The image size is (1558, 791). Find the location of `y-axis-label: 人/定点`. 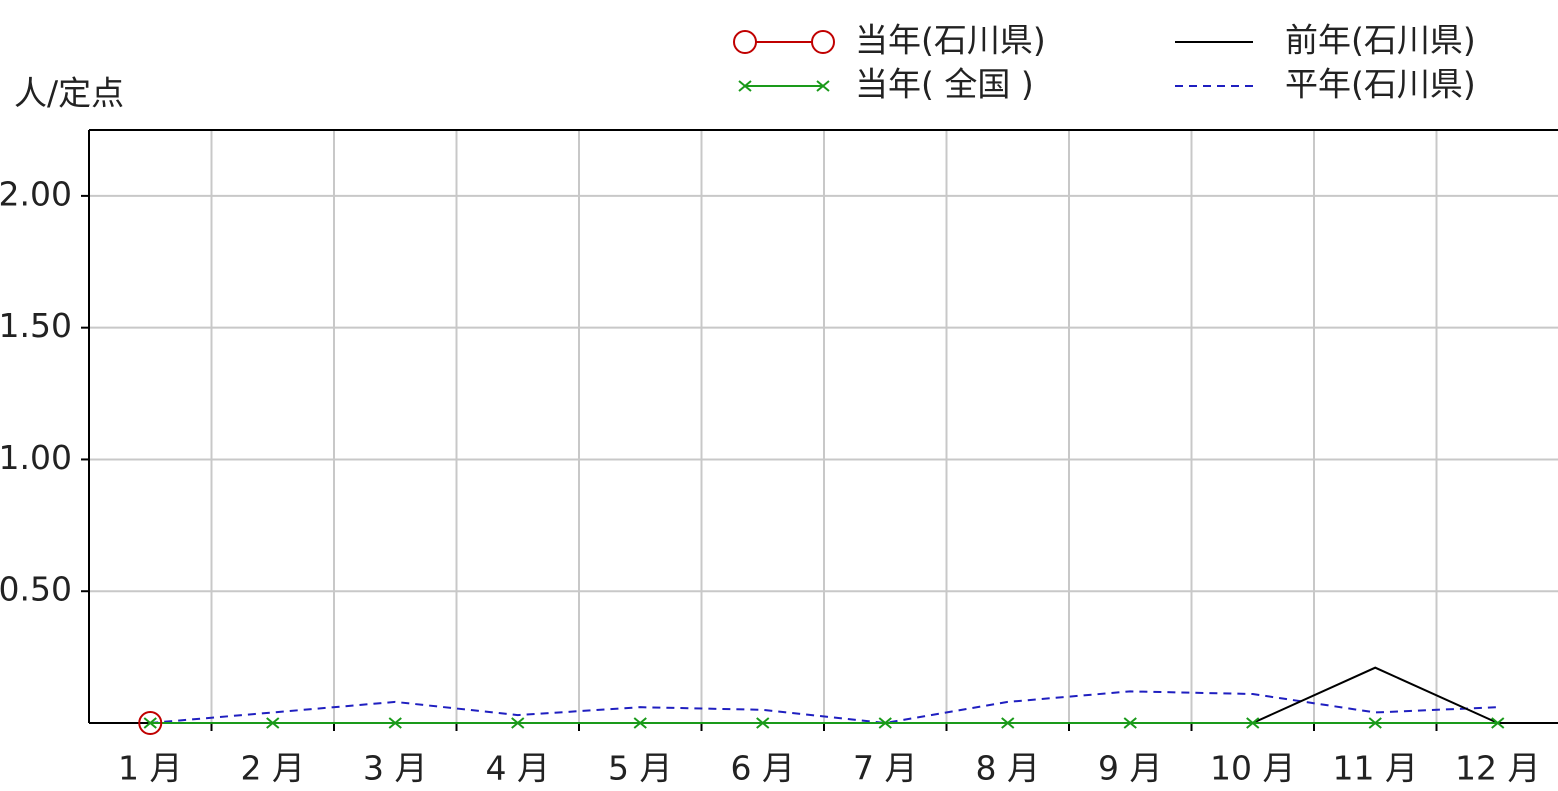

y-axis-label: 人/定点 is located at coordinates (69, 93).